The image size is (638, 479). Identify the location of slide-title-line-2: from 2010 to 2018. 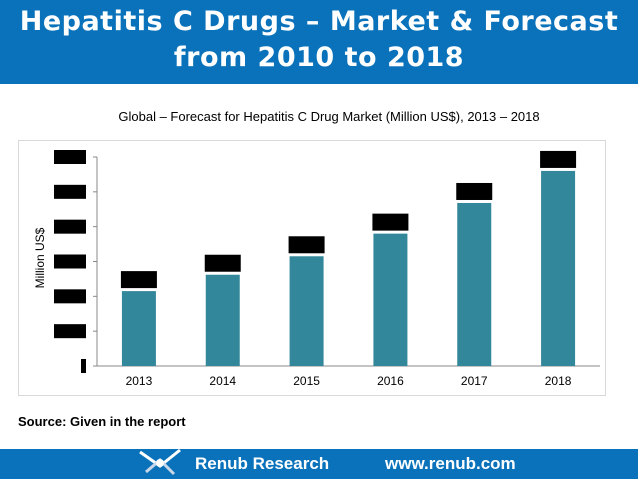
(319, 57).